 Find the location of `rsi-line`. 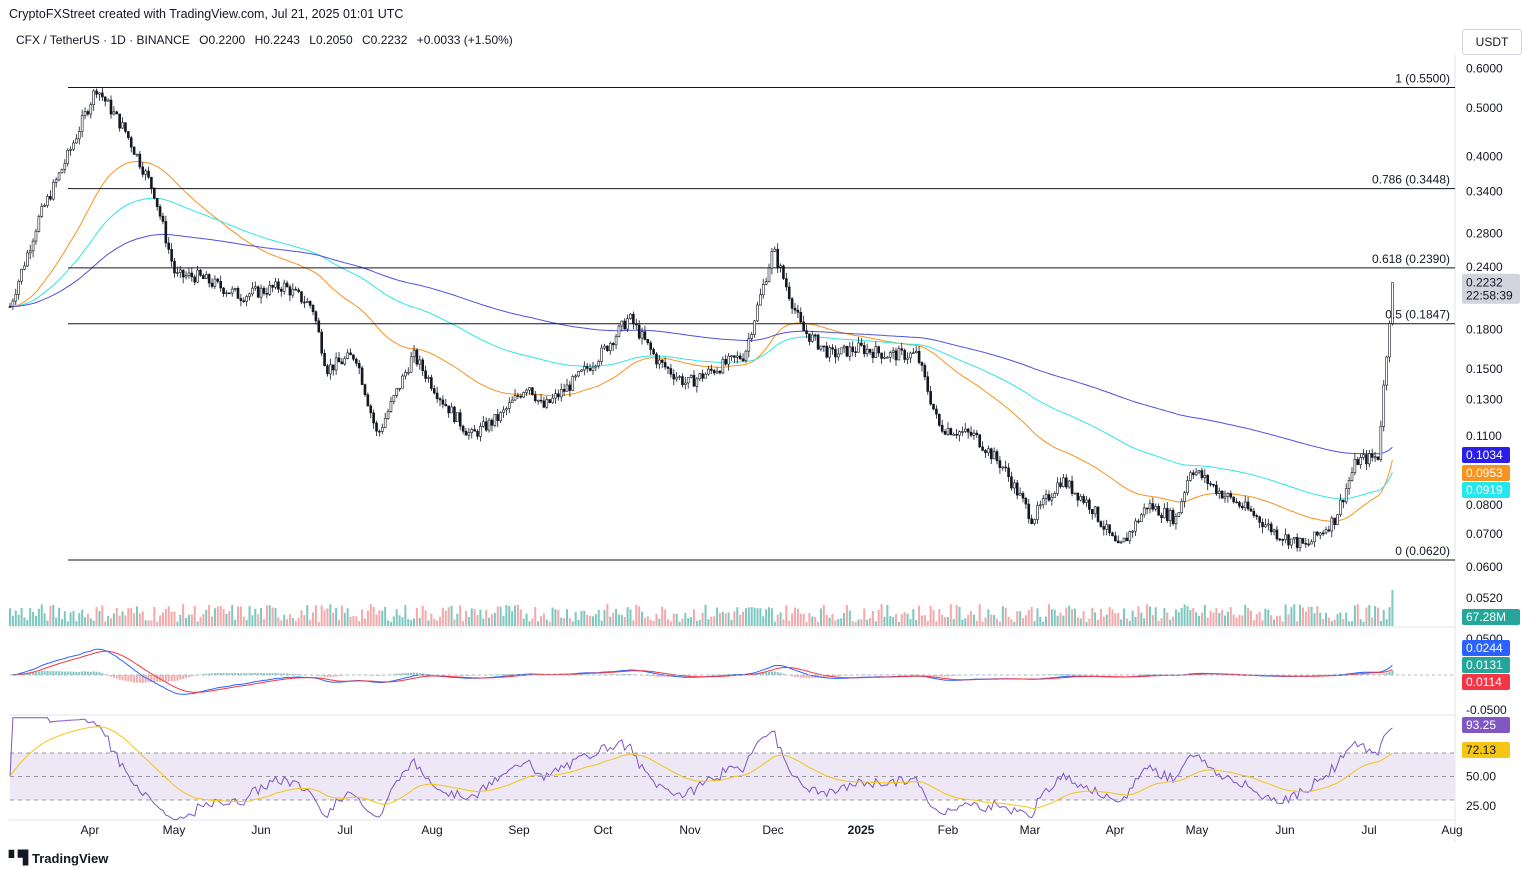

rsi-line is located at coordinates (701, 769).